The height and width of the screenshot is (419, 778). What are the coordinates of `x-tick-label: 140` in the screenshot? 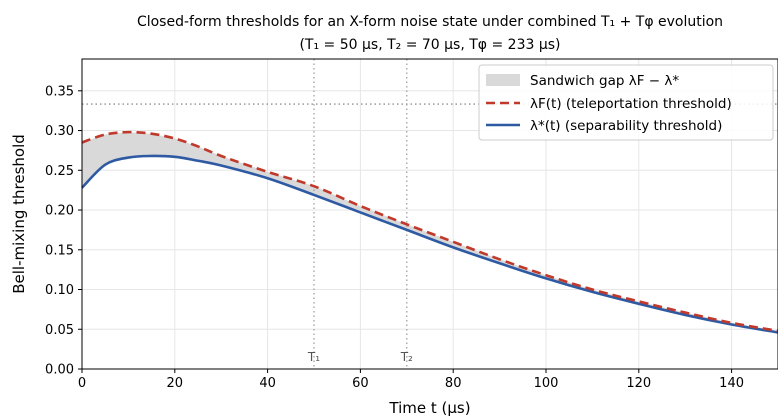 It's located at (731, 383).